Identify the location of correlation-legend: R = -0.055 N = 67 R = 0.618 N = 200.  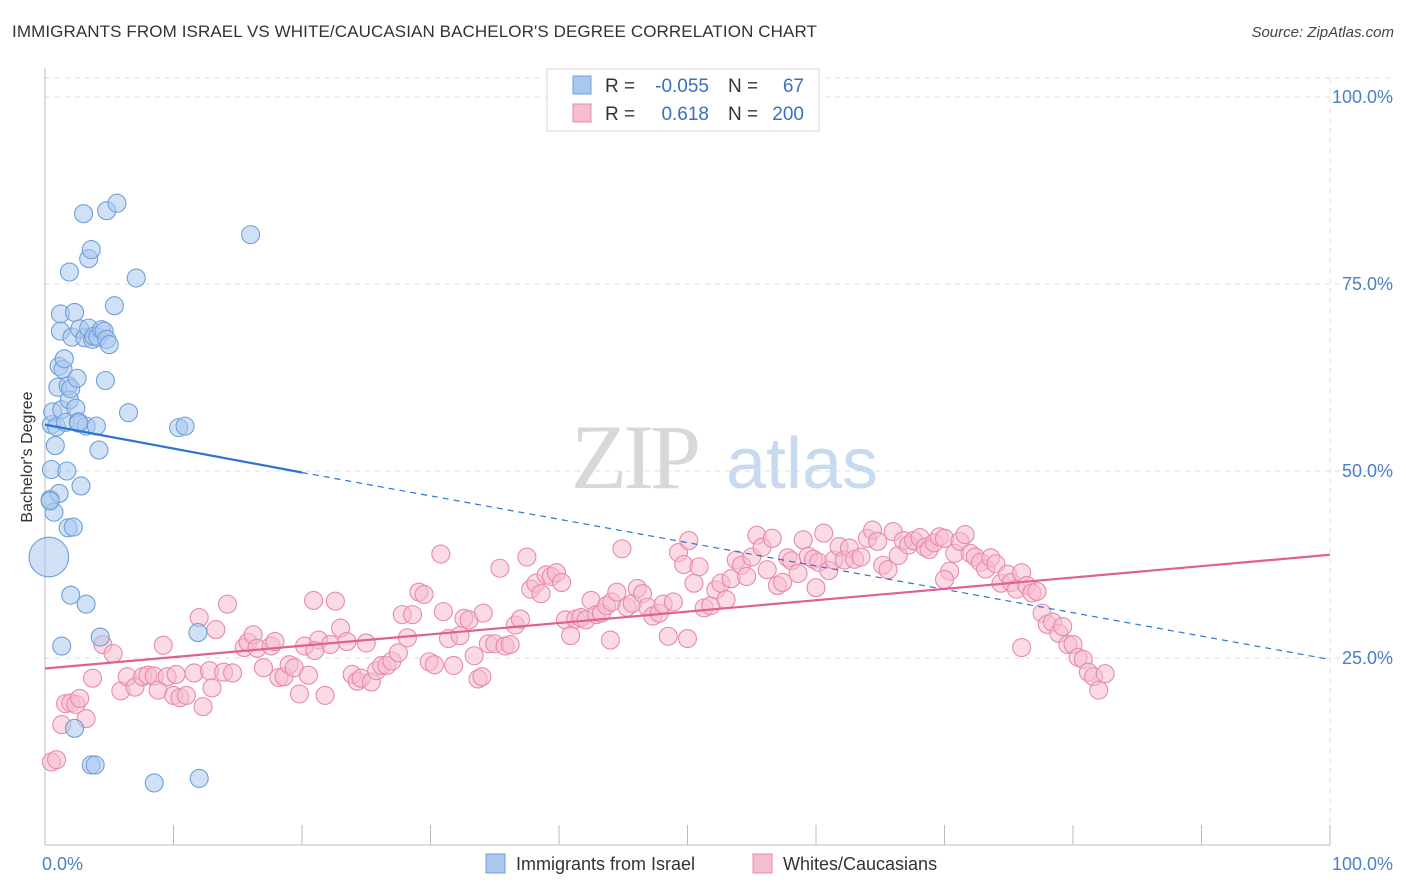
(683, 100).